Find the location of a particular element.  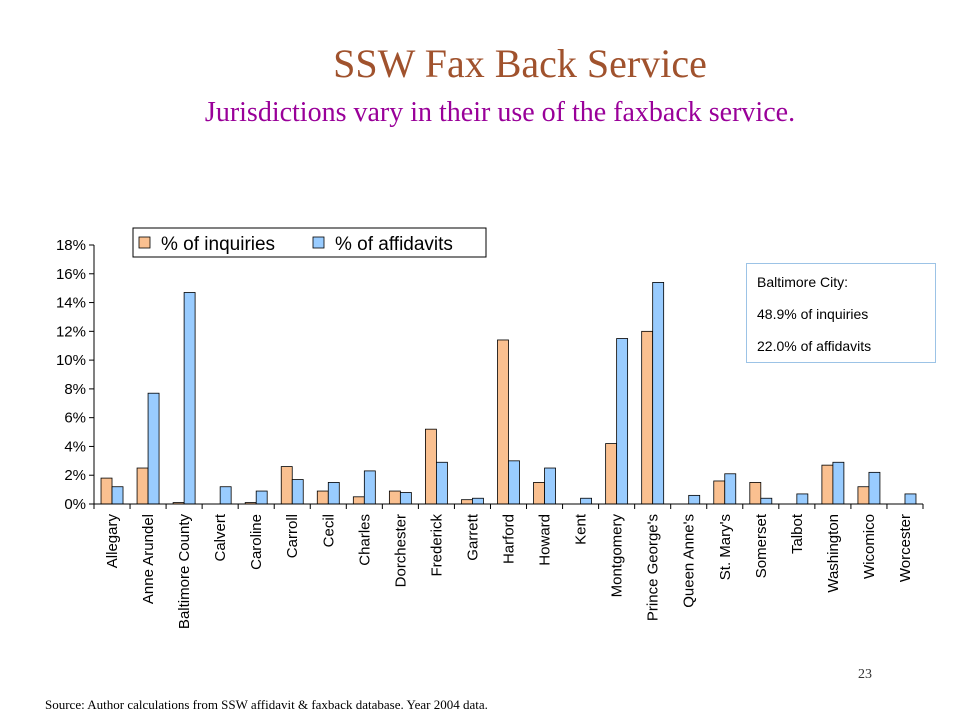

y-tick-label: 14% is located at coordinates (71, 303).